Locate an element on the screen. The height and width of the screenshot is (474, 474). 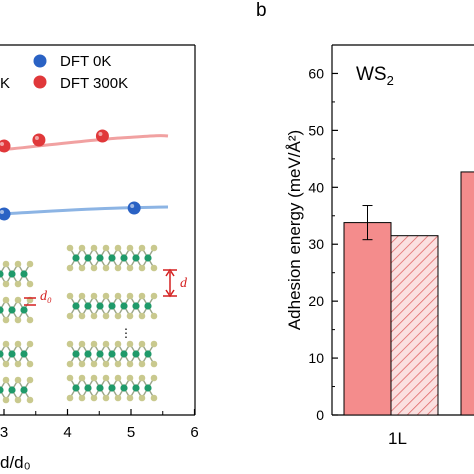
point-highlight is located at coordinates (132, 206).